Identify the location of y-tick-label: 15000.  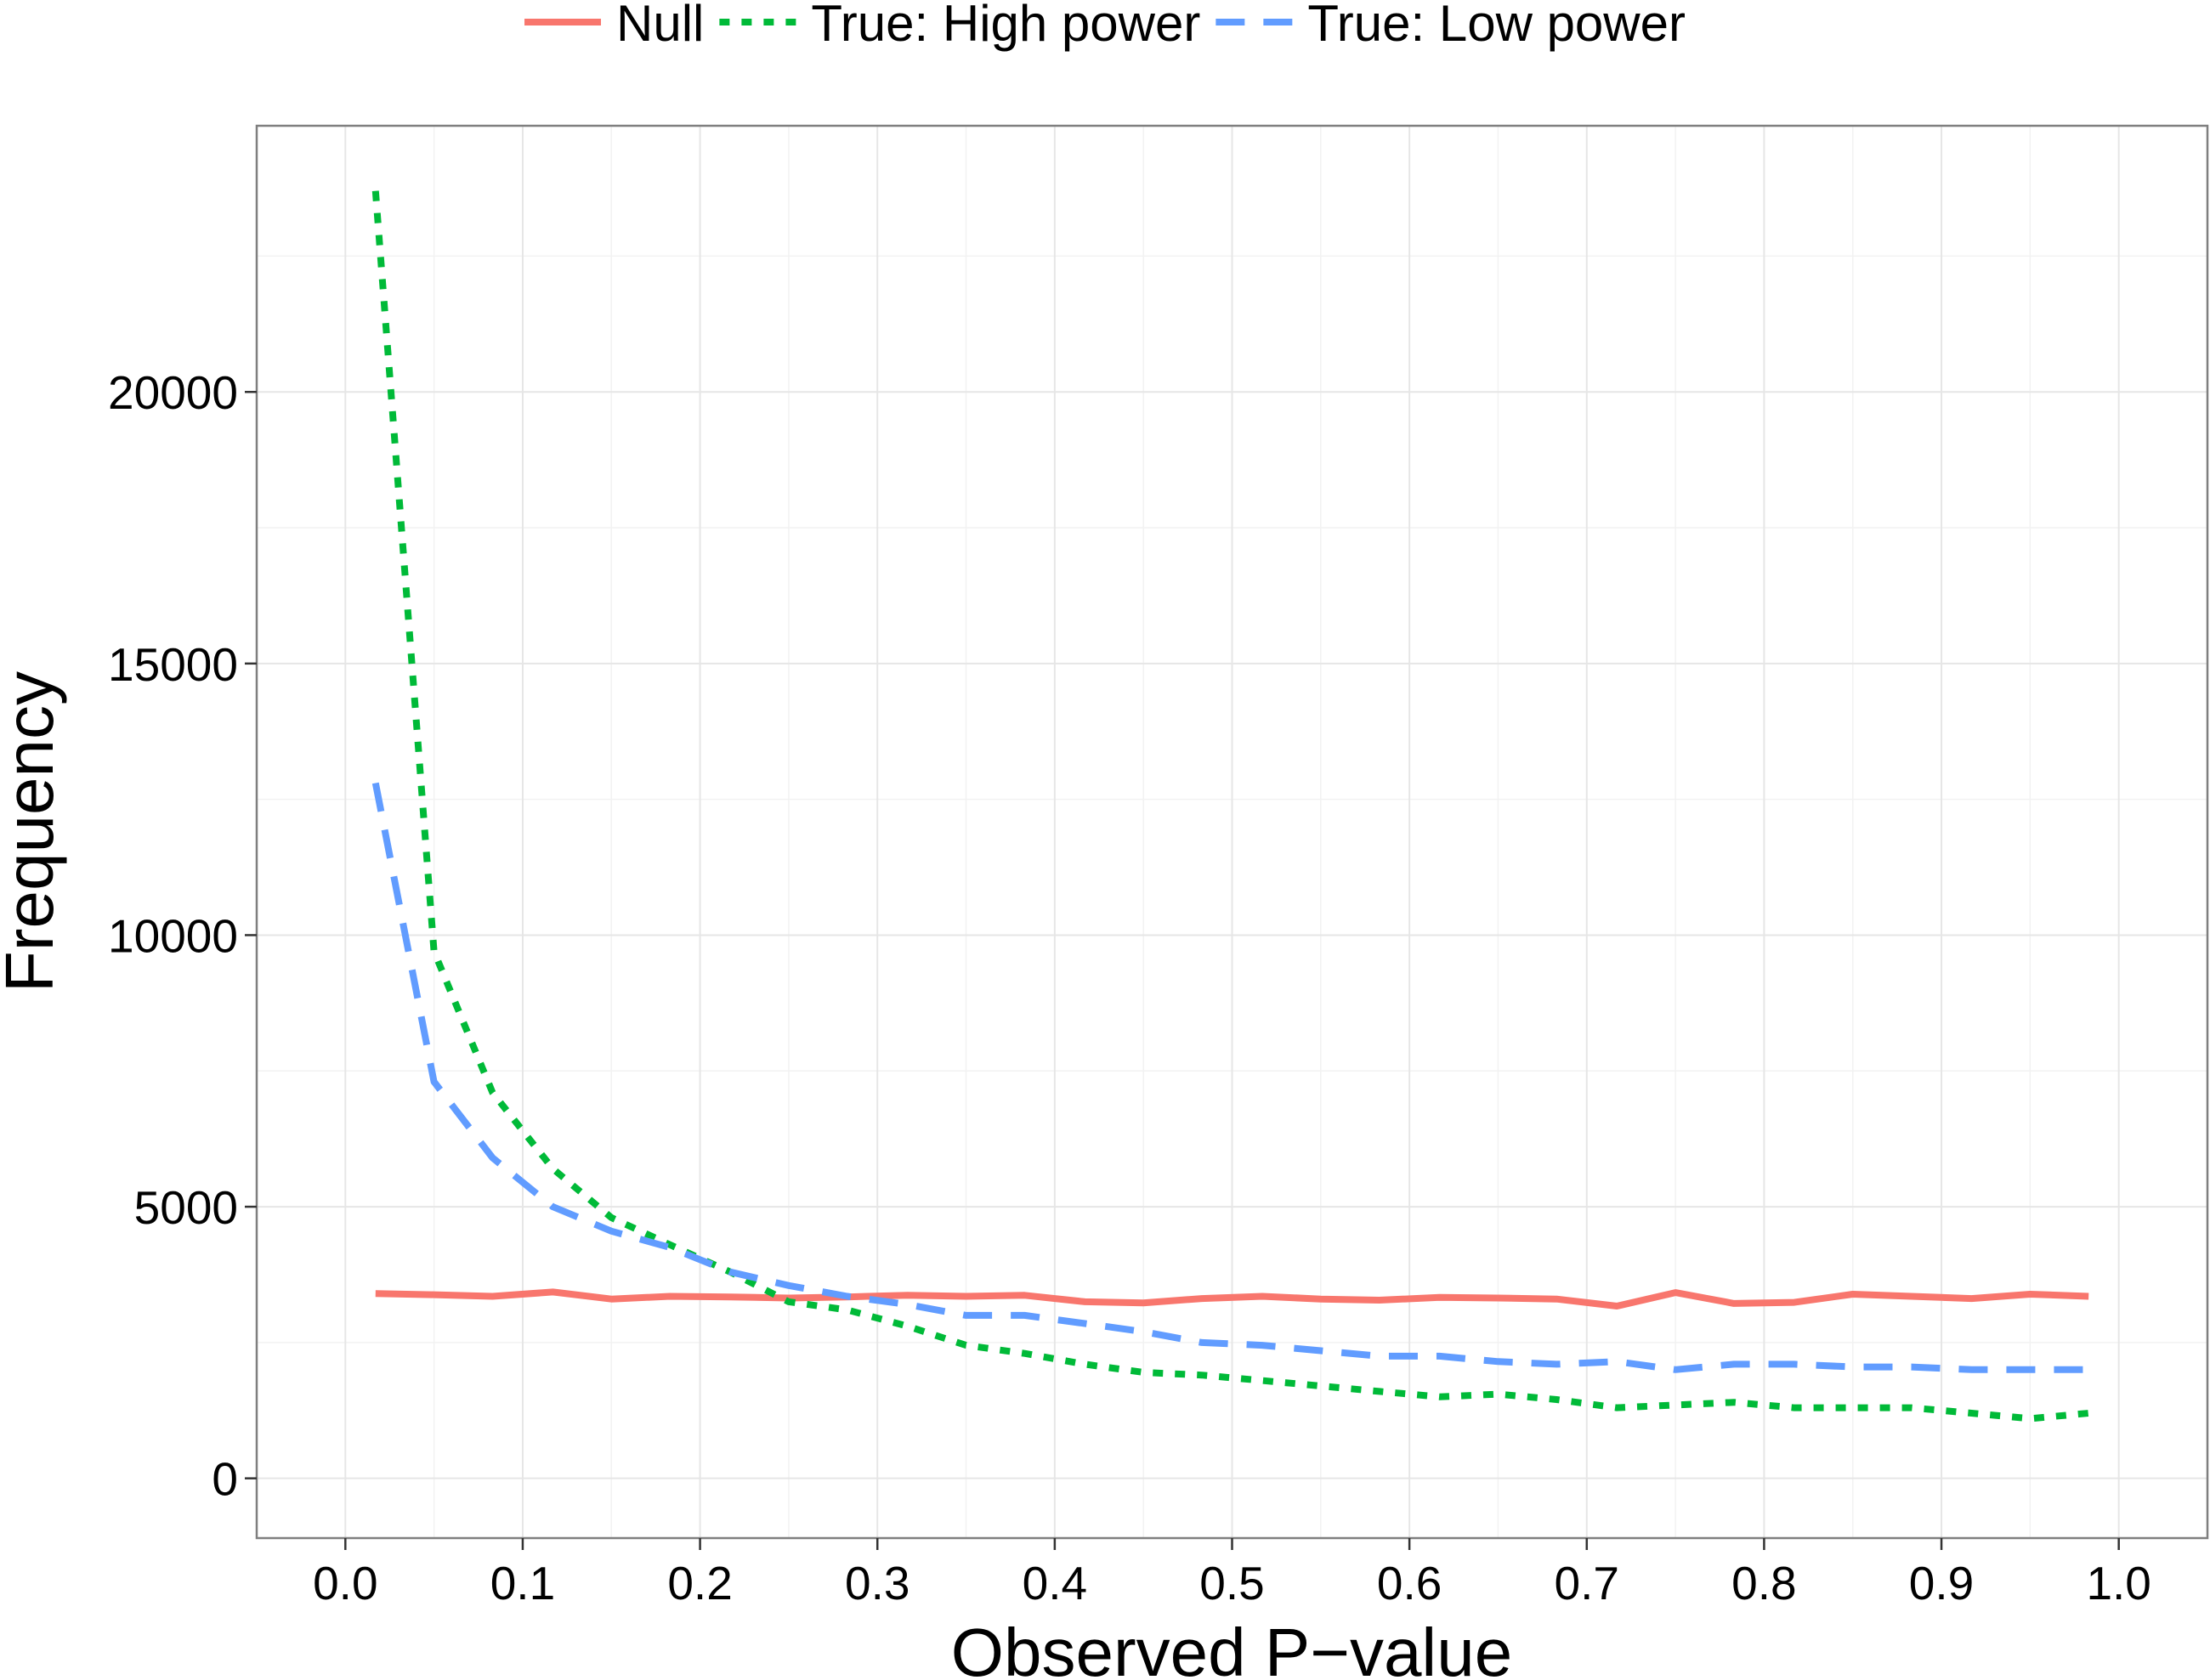
(173, 664).